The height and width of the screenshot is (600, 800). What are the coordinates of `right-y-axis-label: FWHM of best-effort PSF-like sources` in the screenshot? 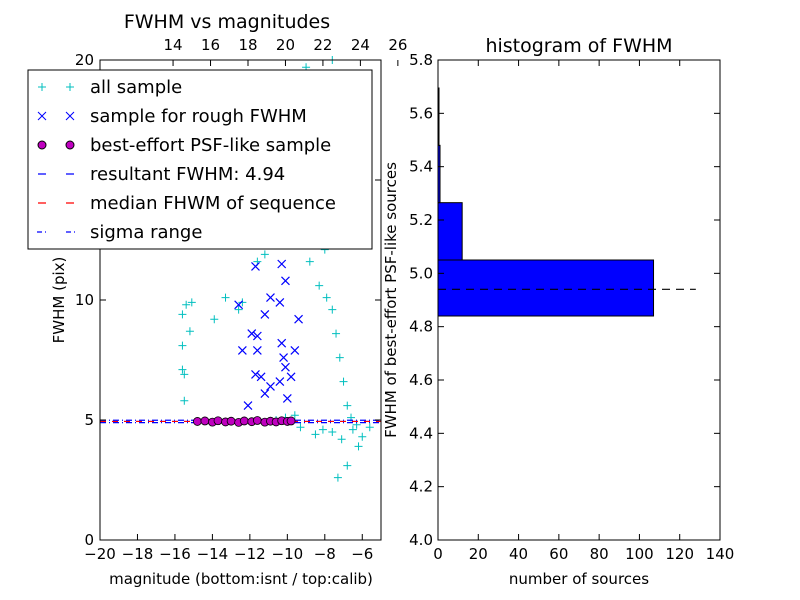 It's located at (391, 300).